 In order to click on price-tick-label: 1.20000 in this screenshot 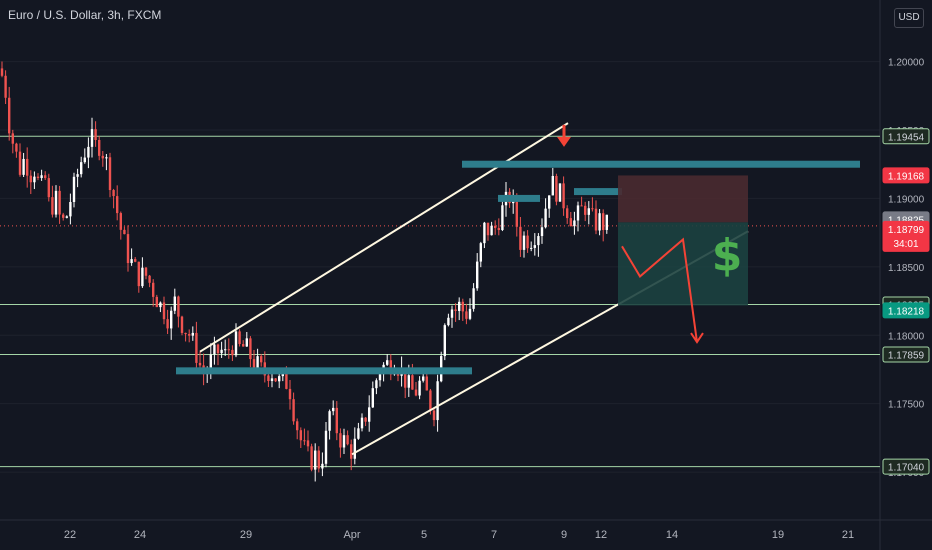, I will do `click(906, 63)`.